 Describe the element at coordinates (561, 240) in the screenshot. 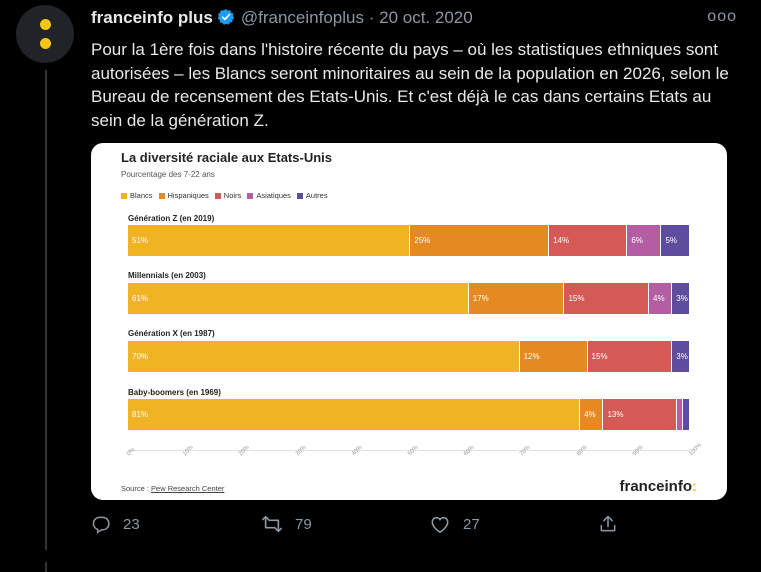

I see `bar-value-label: 14%` at that location.